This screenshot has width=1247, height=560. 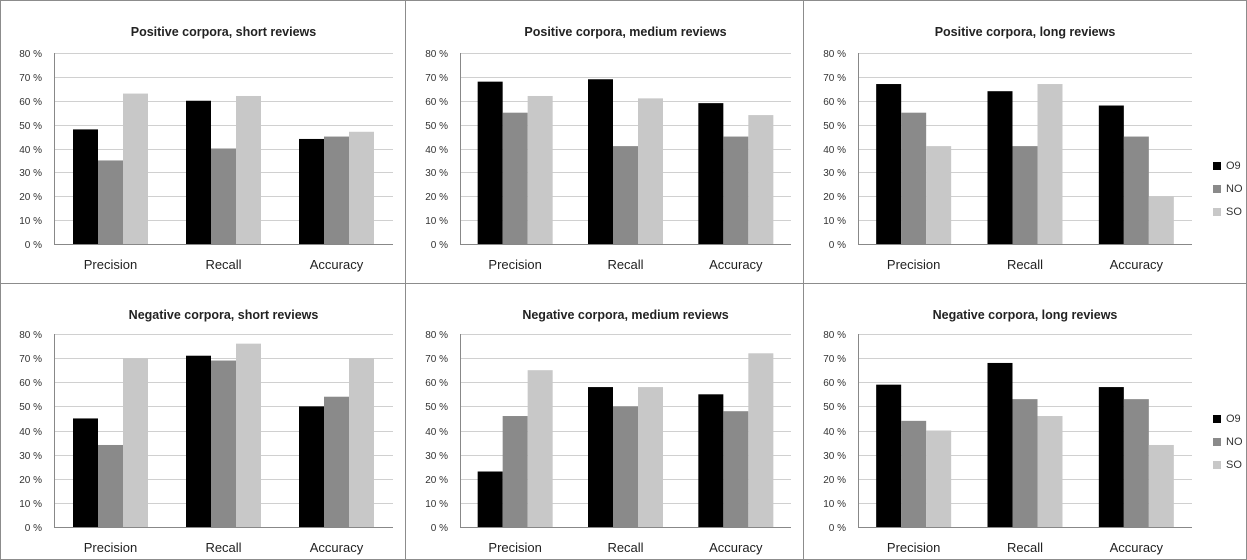 What do you see at coordinates (224, 315) in the screenshot?
I see `chart-title: Negative corpora, short reviews` at bounding box center [224, 315].